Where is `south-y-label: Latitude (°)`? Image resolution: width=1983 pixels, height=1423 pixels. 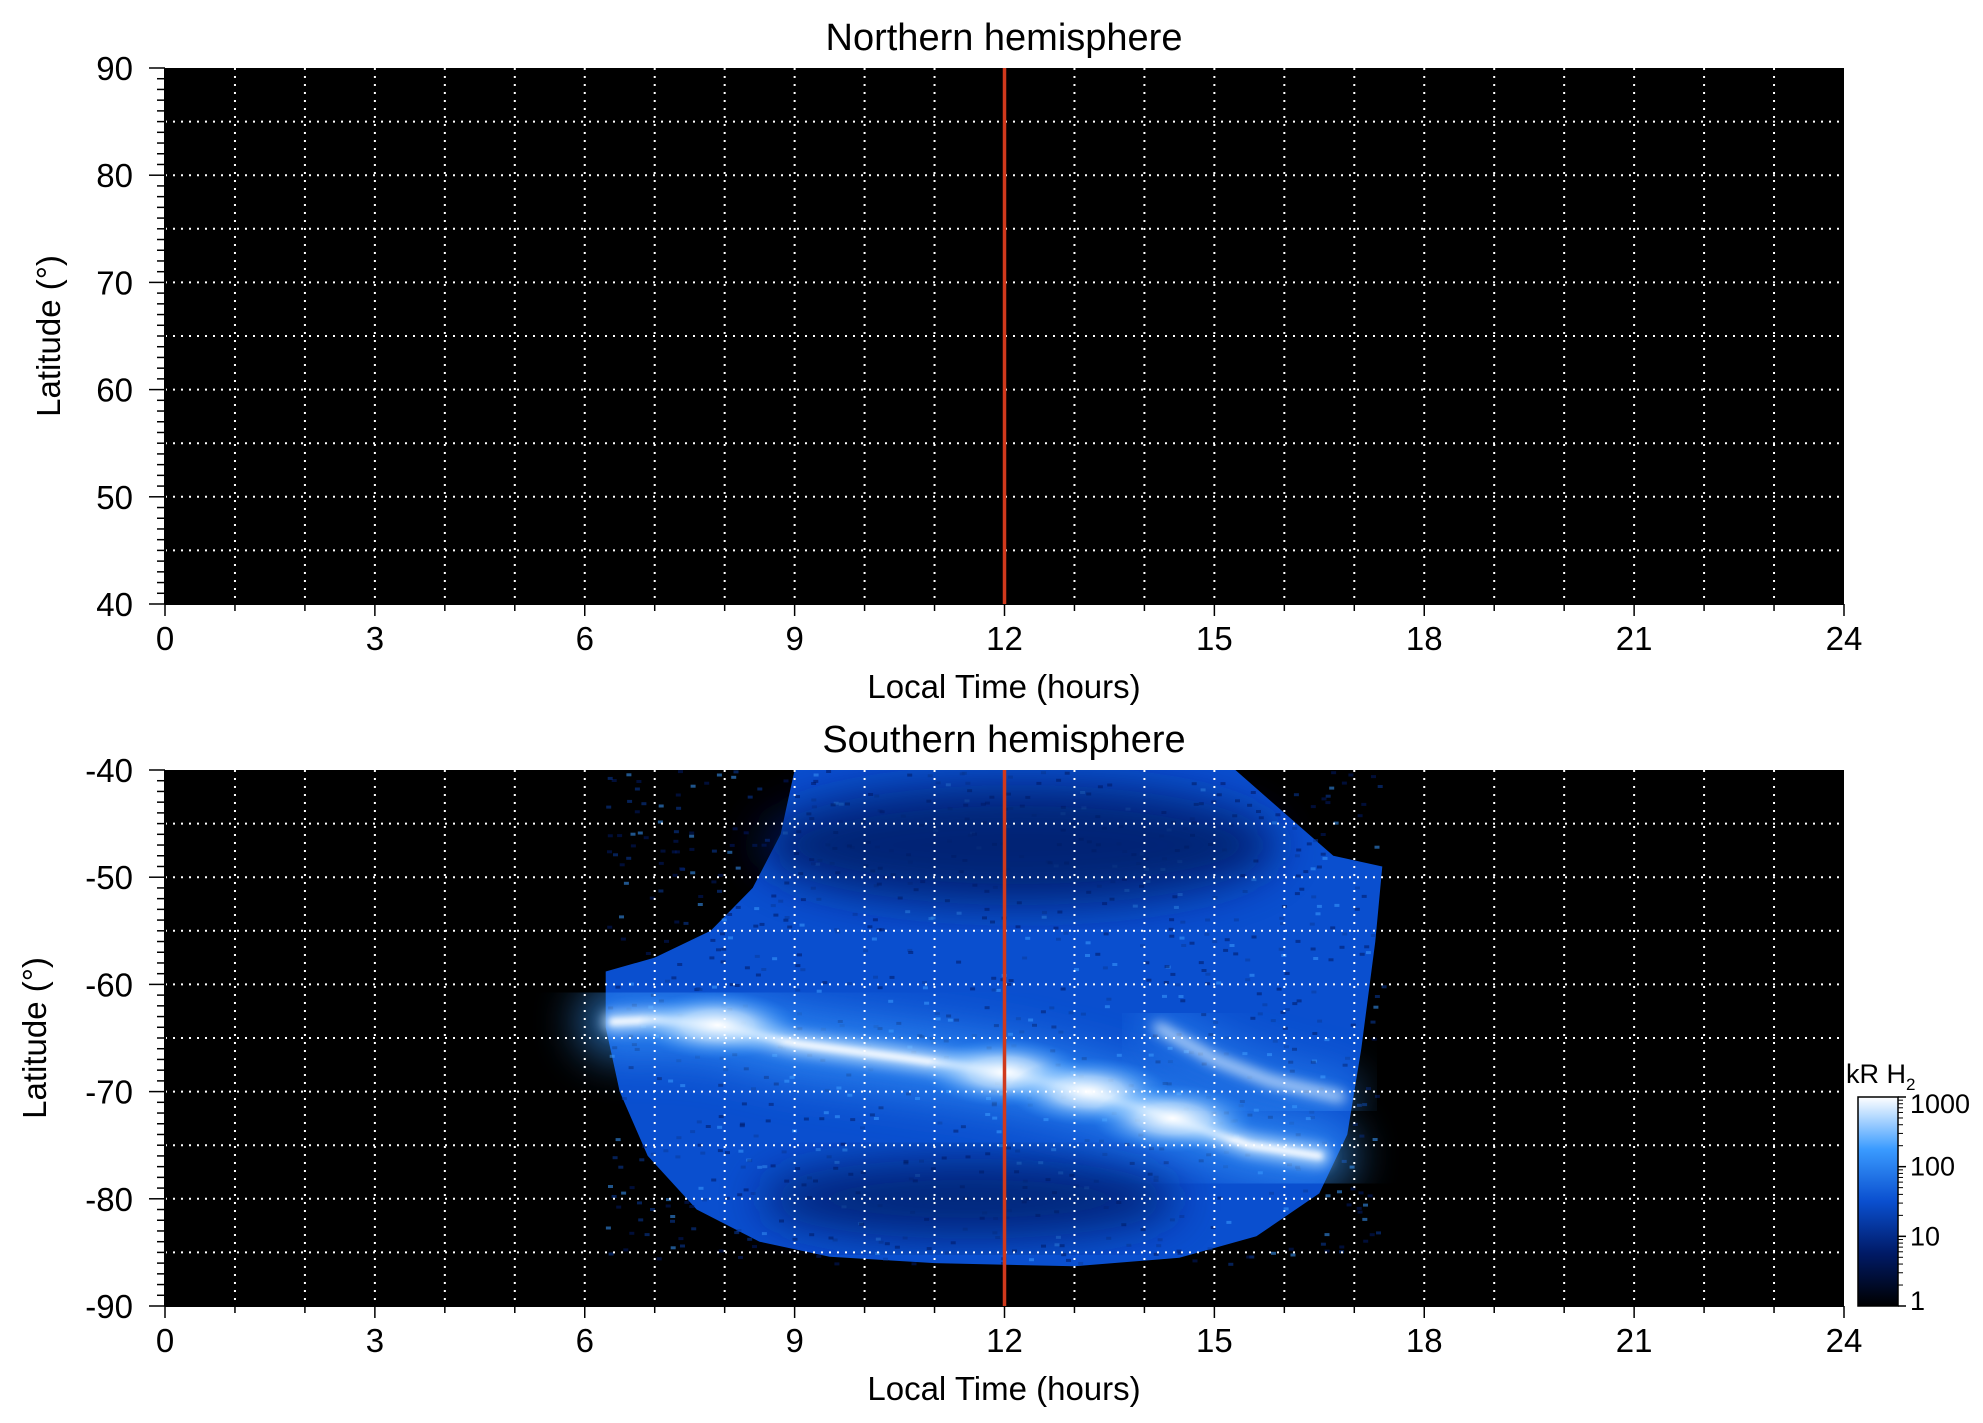
south-y-label: Latitude (°) is located at coordinates (34, 1038).